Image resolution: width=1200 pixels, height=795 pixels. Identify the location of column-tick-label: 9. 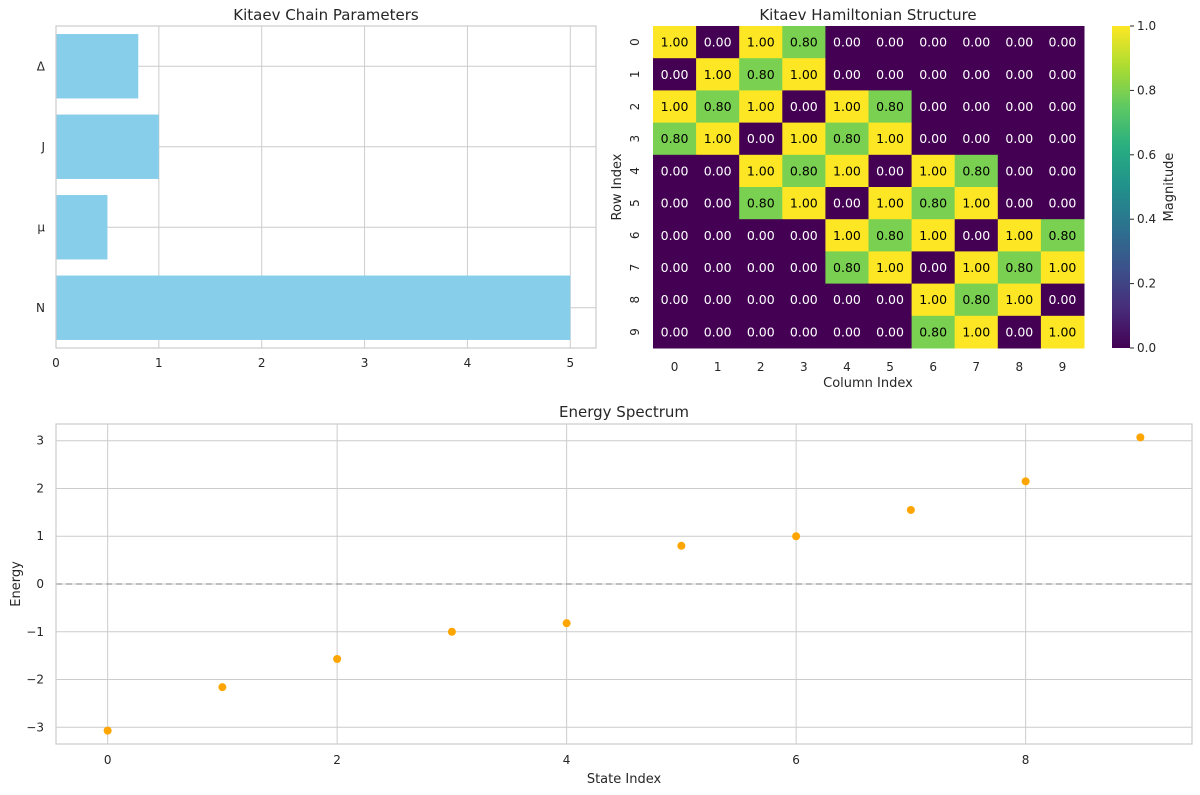
(1063, 367).